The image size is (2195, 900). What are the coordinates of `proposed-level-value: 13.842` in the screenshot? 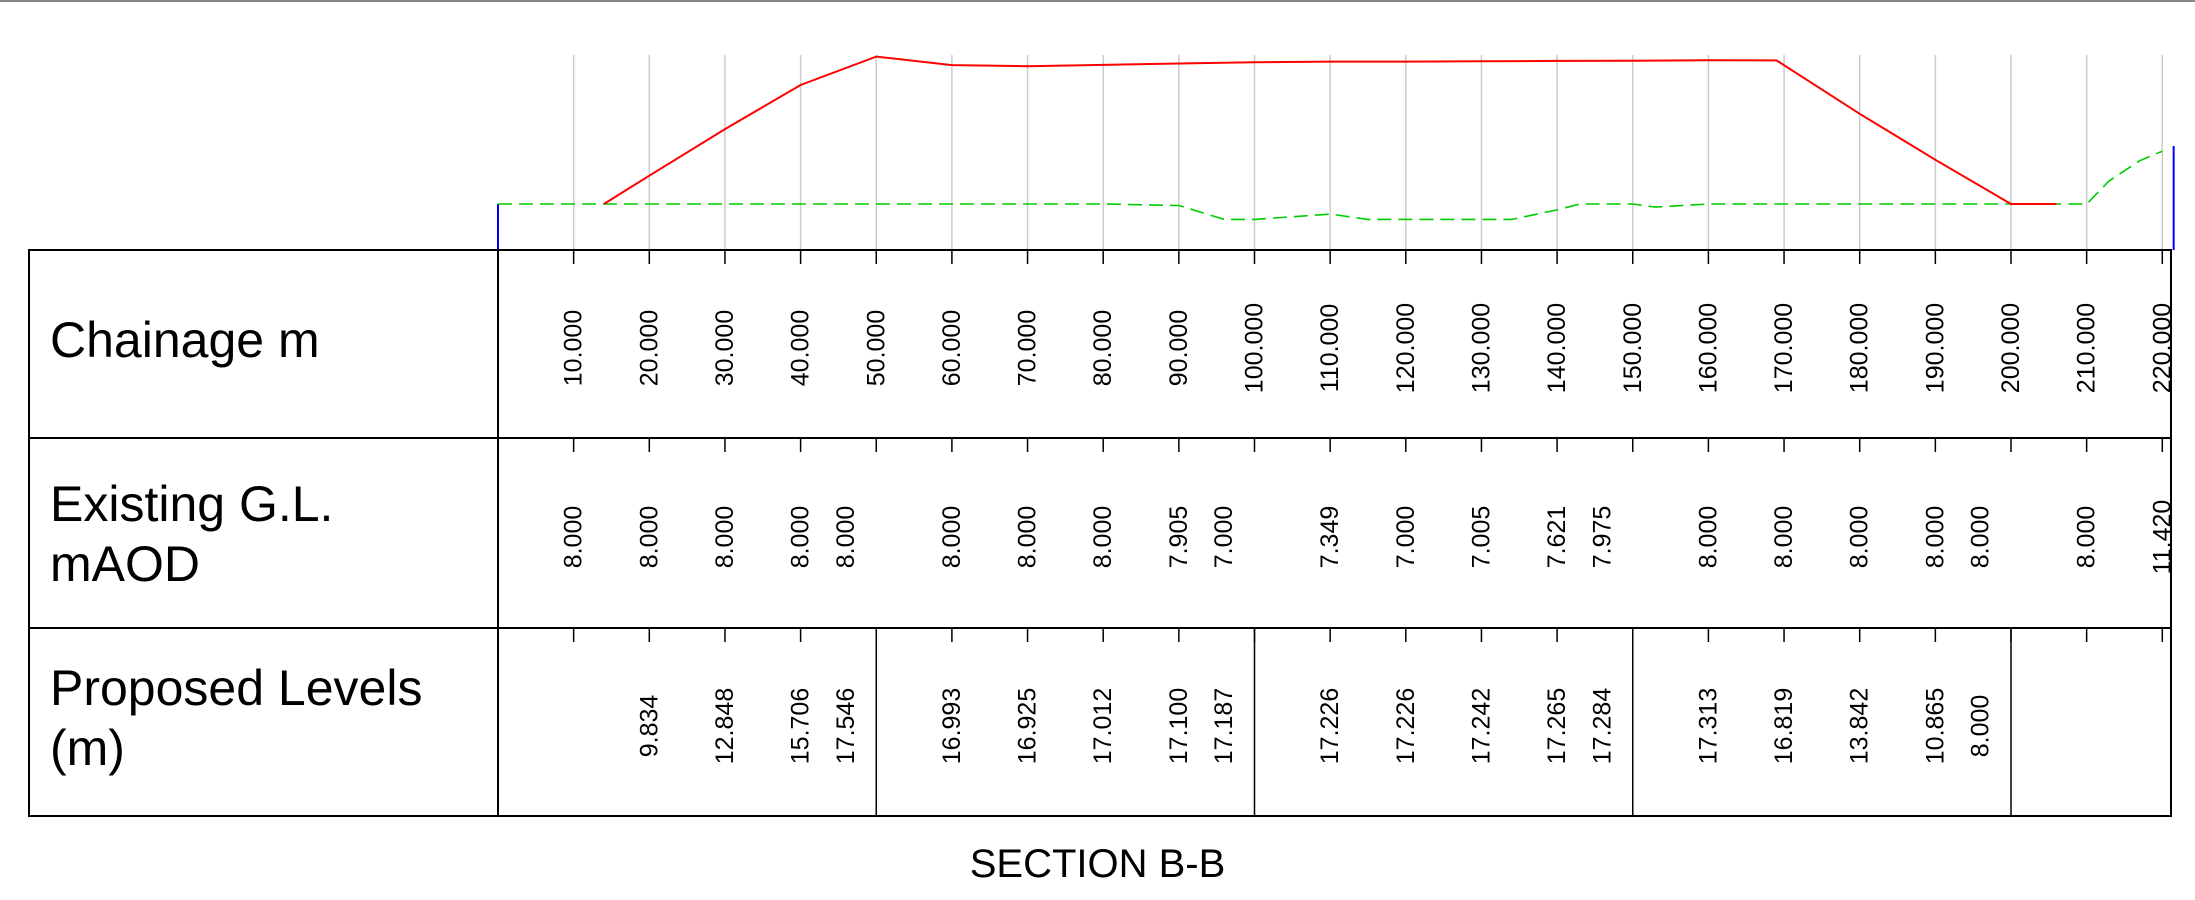 It's located at (1860, 726).